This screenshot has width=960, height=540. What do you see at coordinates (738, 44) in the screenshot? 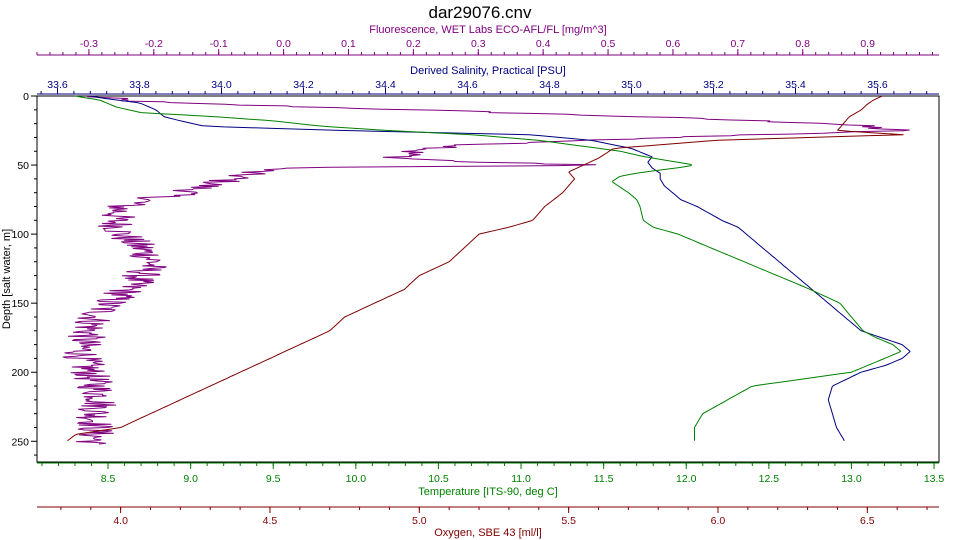
I see `fluorescence-tick-label: 0.7` at bounding box center [738, 44].